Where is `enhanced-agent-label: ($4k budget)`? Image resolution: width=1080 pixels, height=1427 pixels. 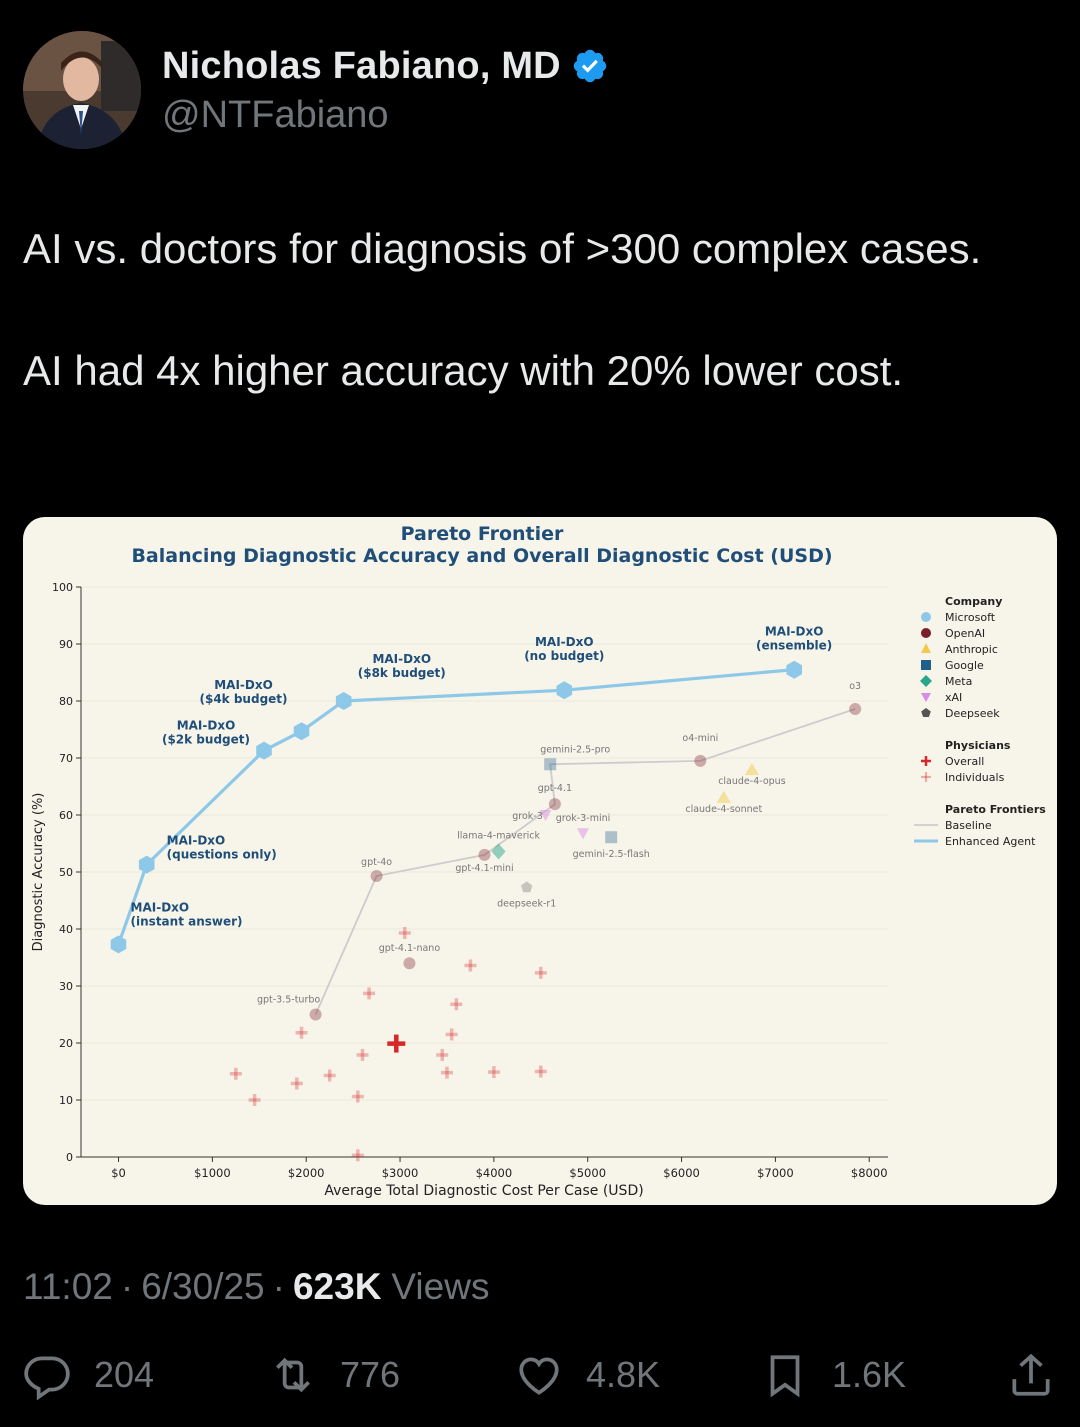 enhanced-agent-label: ($4k budget) is located at coordinates (244, 699).